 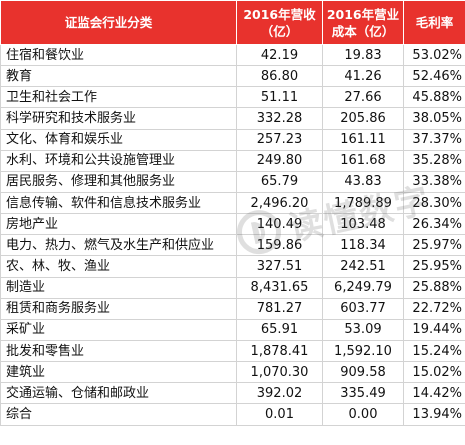 I want to click on cell-revenue: 249.80, so click(x=279, y=160).